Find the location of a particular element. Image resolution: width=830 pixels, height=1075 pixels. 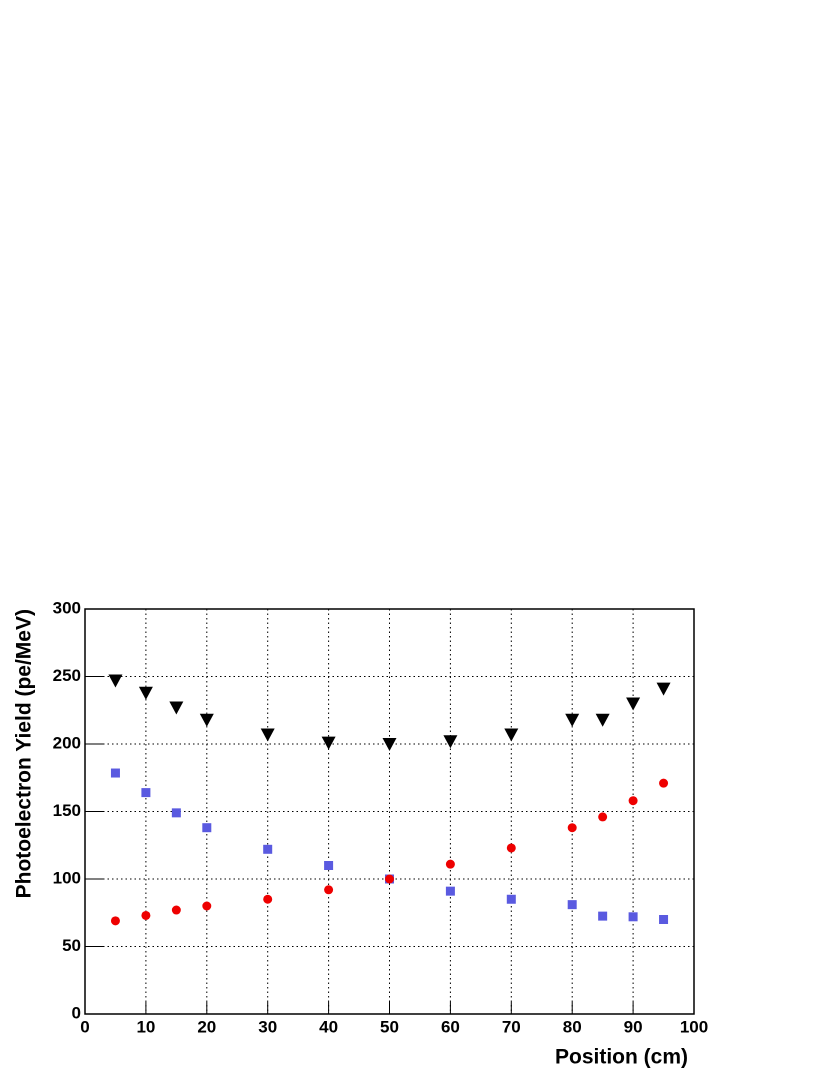

y-tick-label: 150 is located at coordinates (67, 810).